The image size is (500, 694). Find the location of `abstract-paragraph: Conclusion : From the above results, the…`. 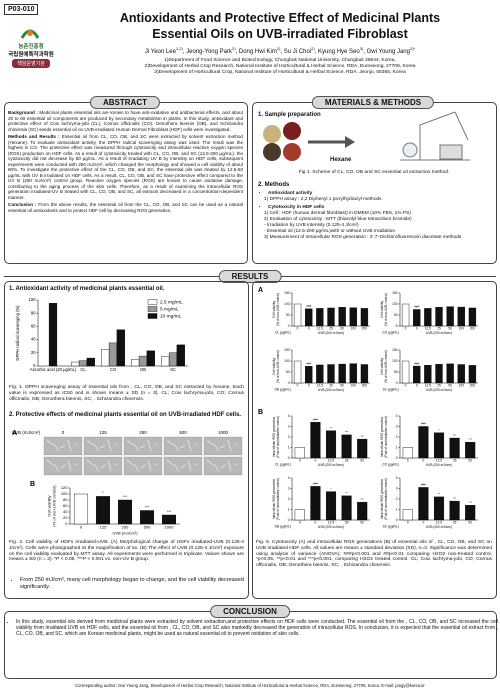

abstract-paragraph: Conclusion : From the above results, the… is located at coordinates (125, 207).